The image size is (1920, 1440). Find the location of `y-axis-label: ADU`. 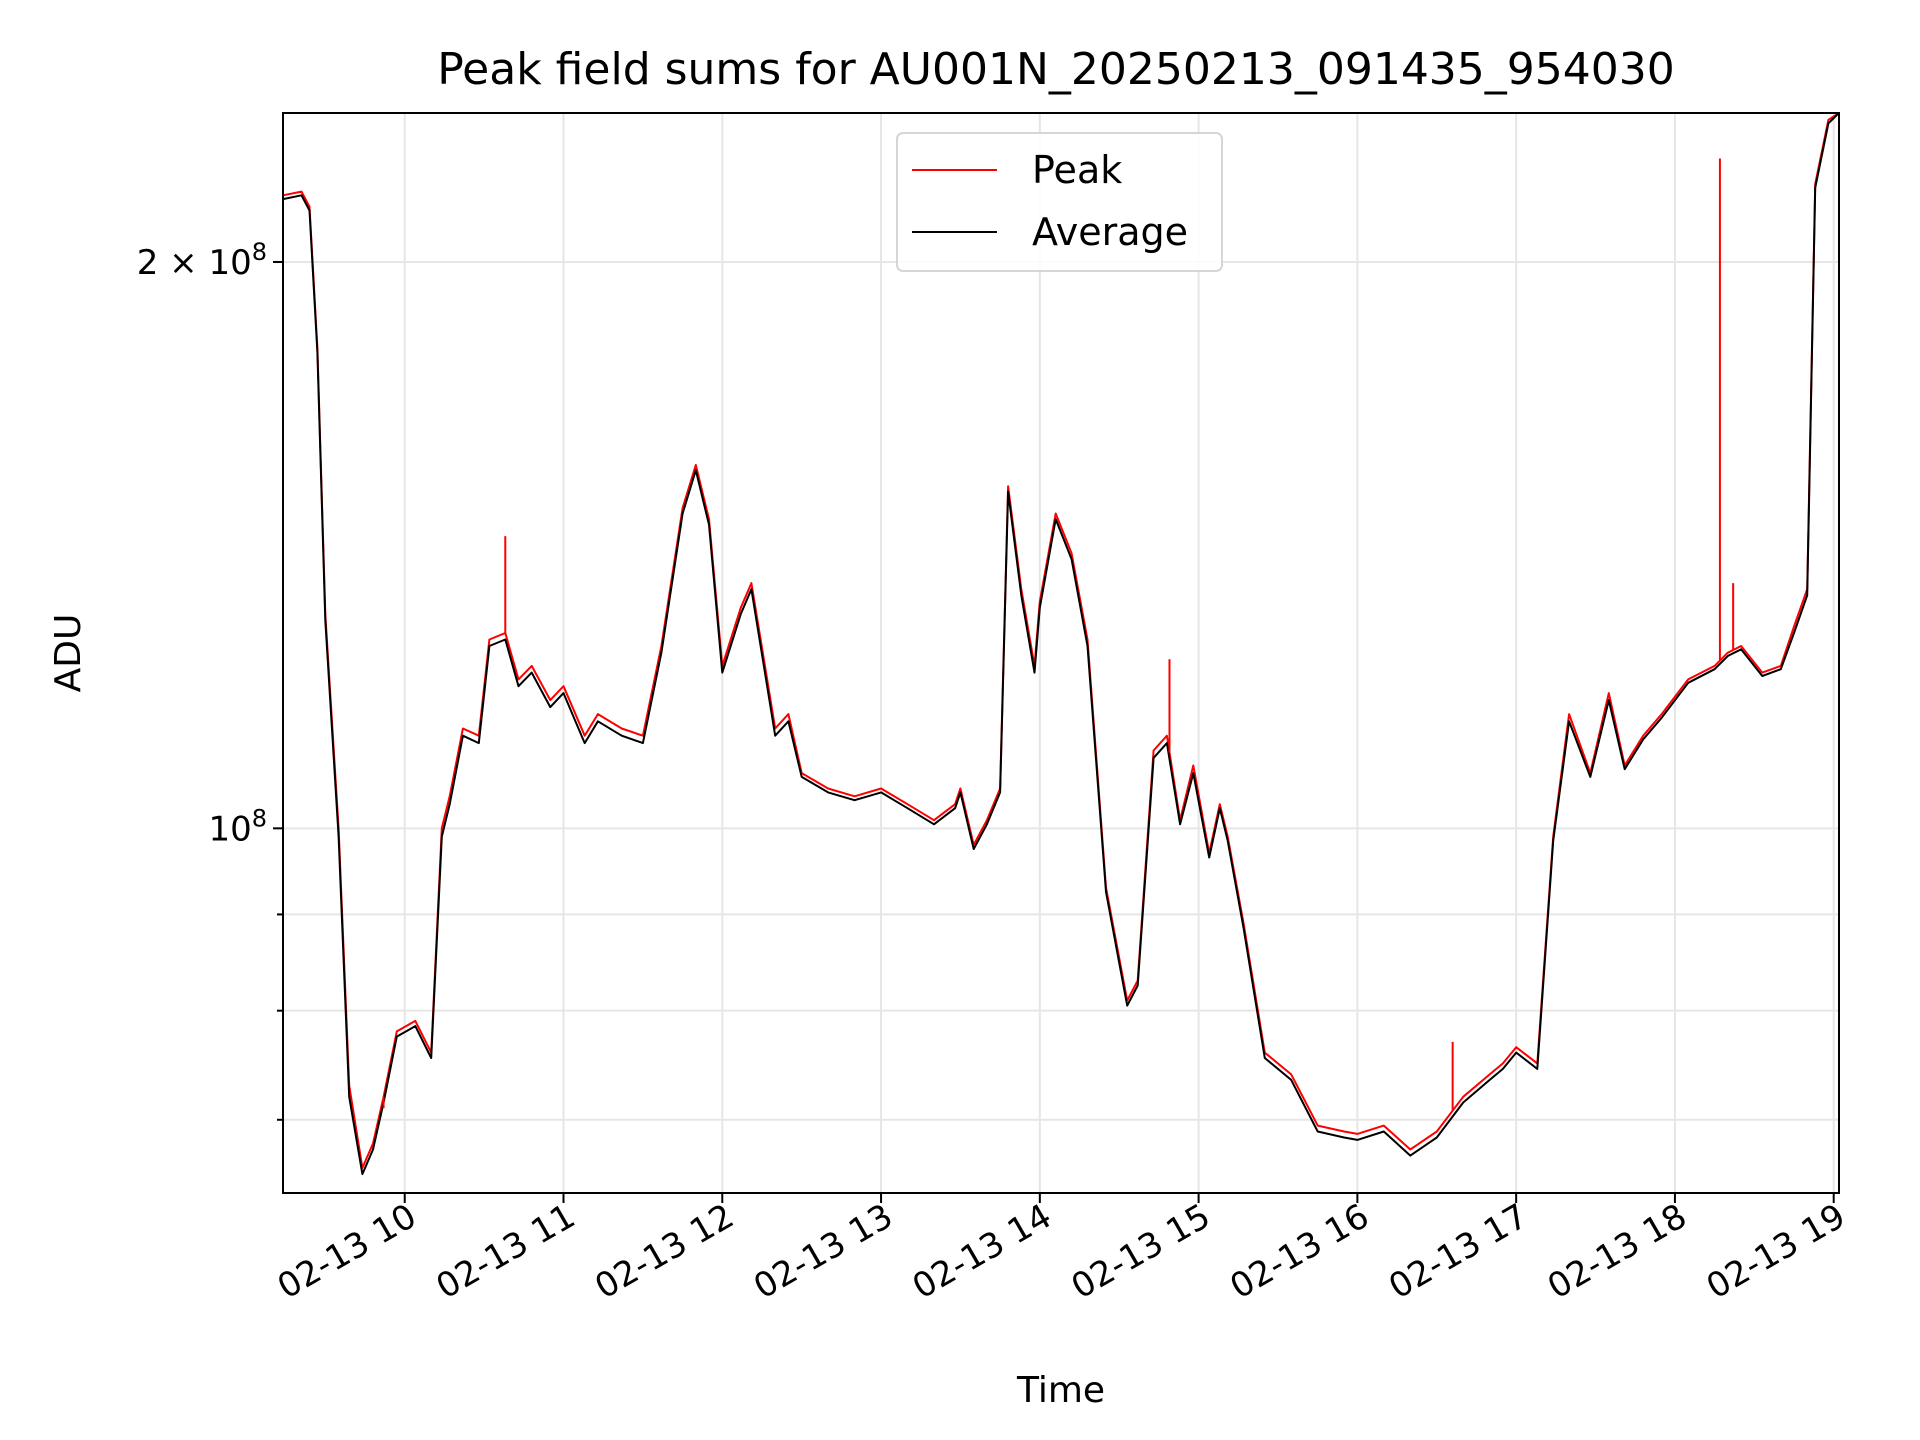

y-axis-label: ADU is located at coordinates (68, 653).